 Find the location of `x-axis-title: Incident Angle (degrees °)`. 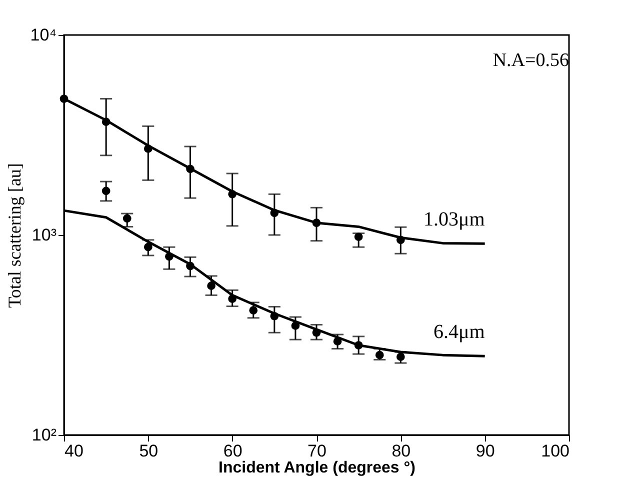

x-axis-title: Incident Angle (degrees °) is located at coordinates (317, 468).